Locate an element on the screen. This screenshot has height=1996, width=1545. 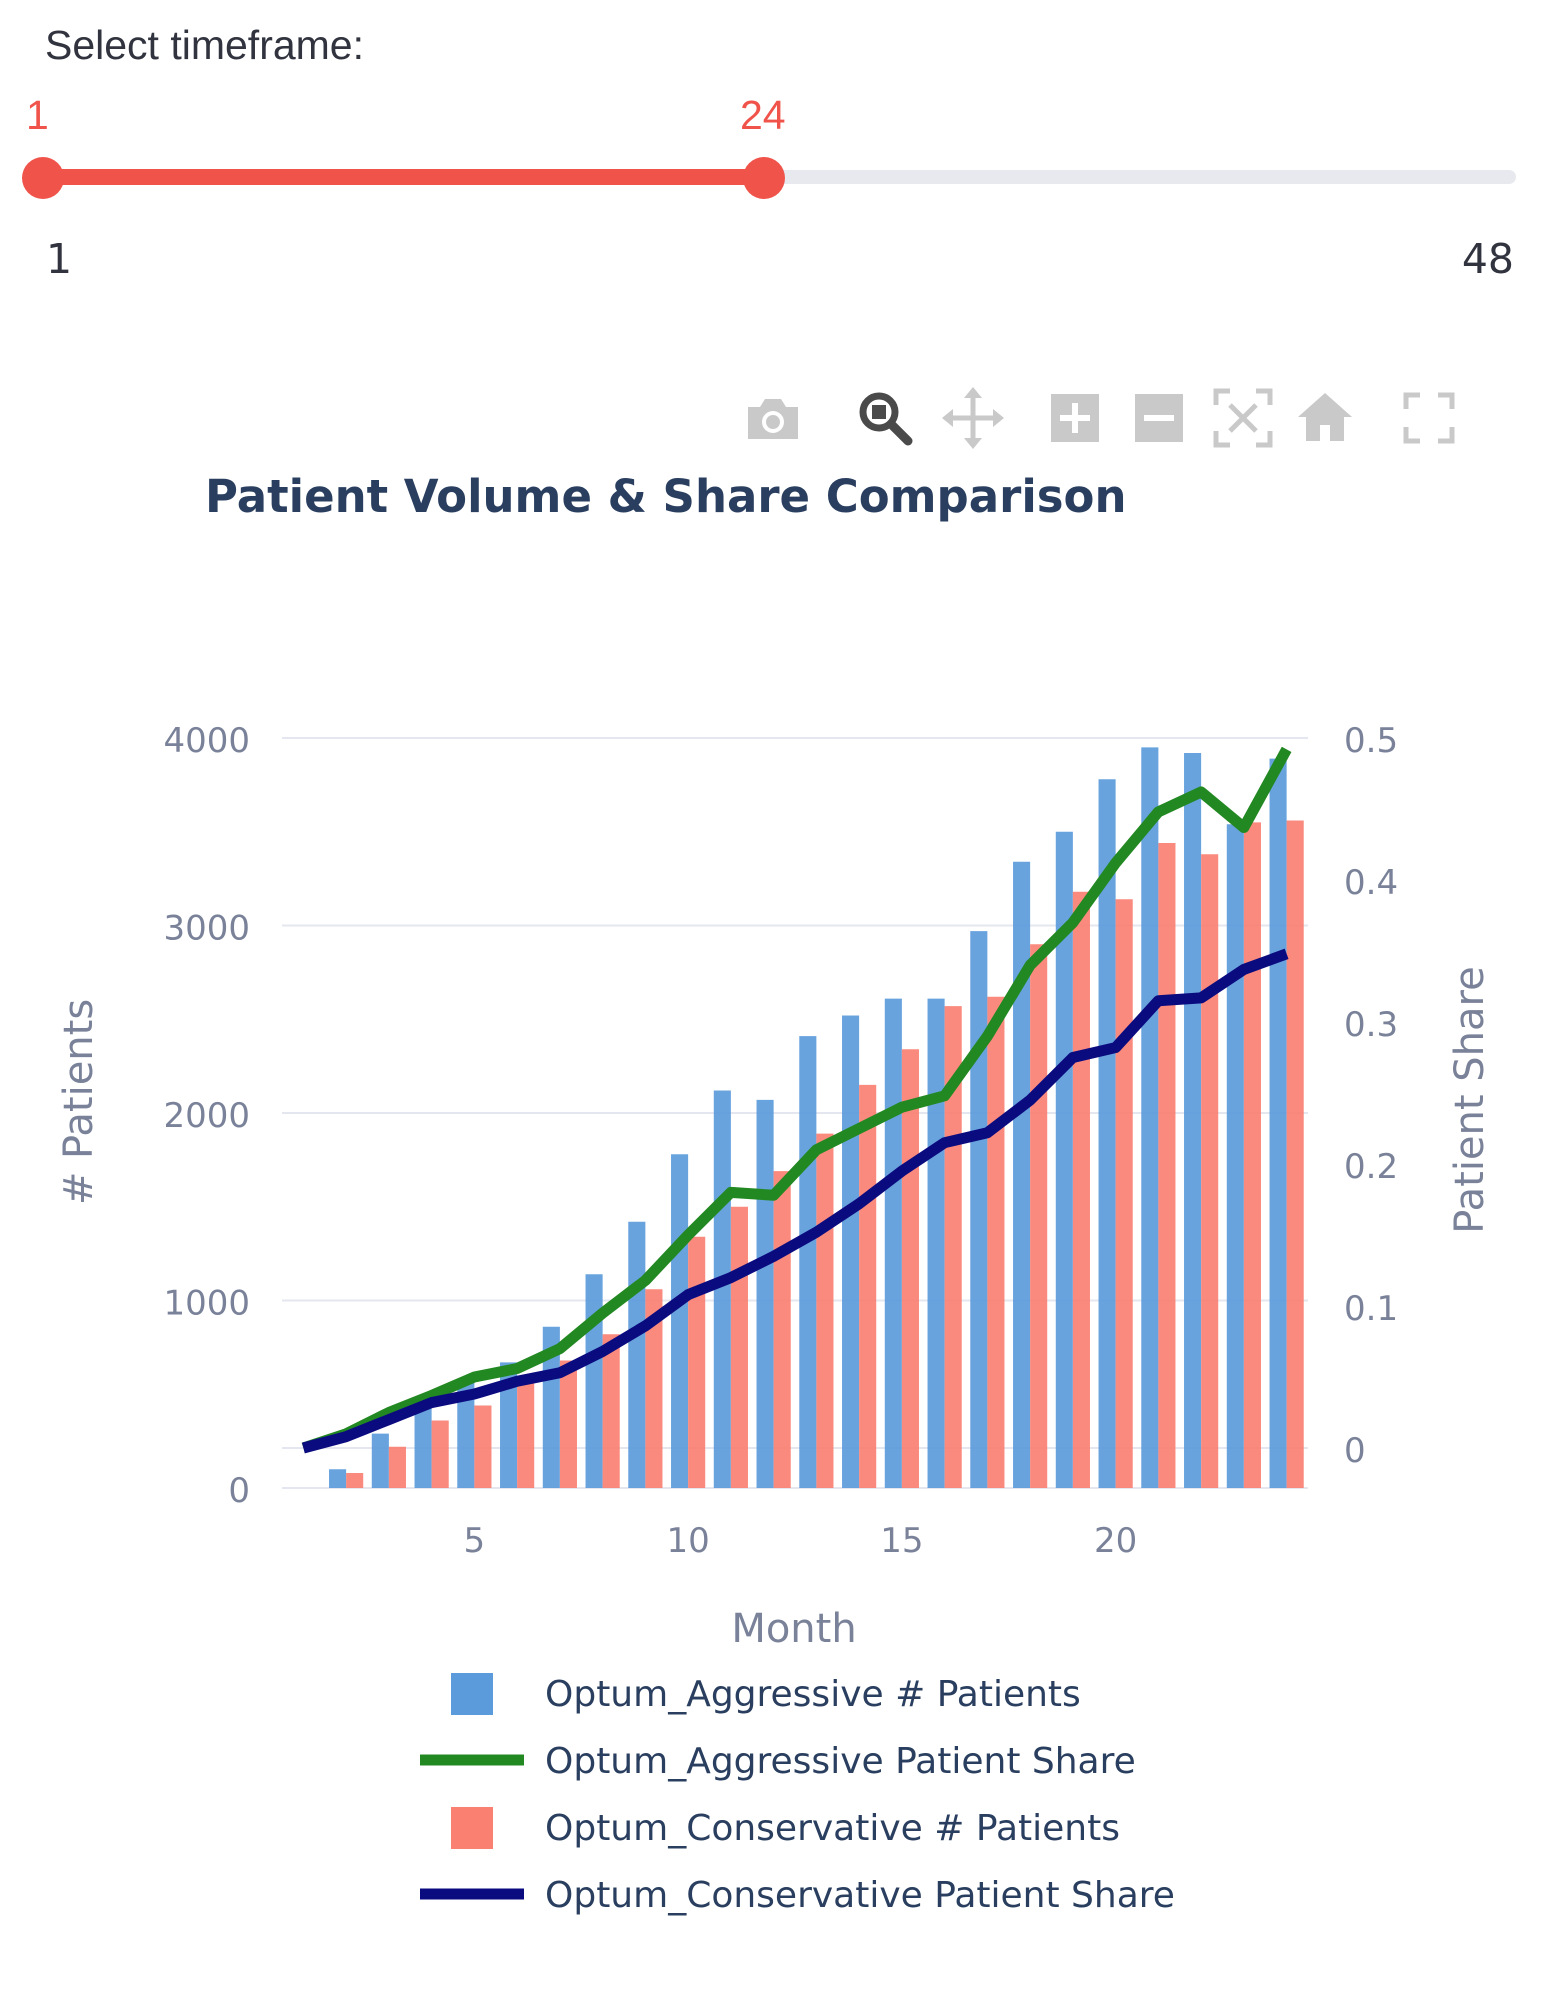
y2-tick-label: 0 is located at coordinates (1355, 1451).